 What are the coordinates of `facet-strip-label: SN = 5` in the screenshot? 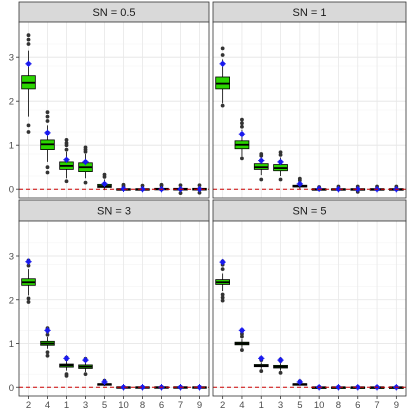 It's located at (310, 212).